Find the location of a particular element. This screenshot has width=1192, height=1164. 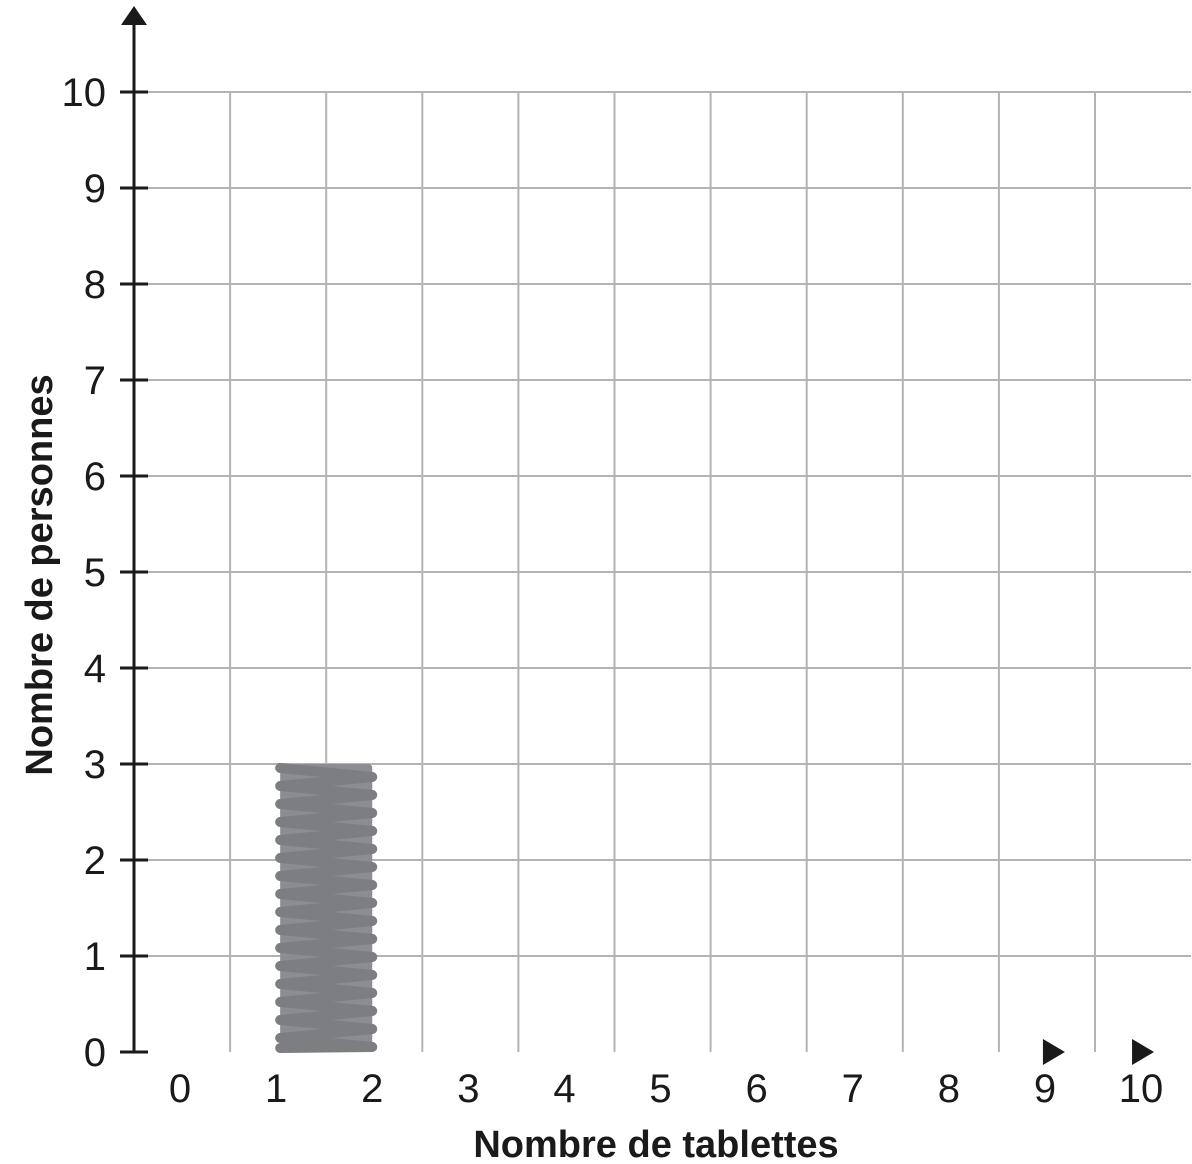

y-tick-label: 1 is located at coordinates (95, 957).